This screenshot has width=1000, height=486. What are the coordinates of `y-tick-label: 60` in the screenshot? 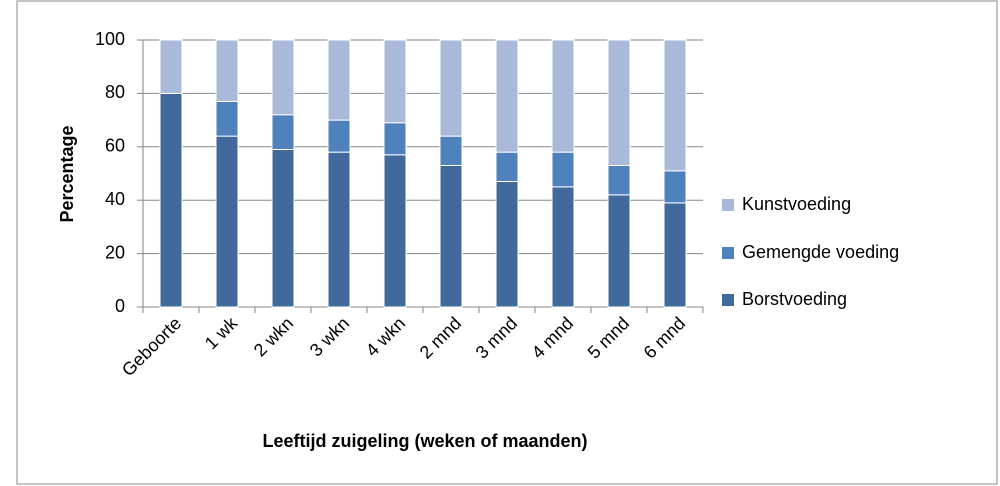 It's located at (115, 146).